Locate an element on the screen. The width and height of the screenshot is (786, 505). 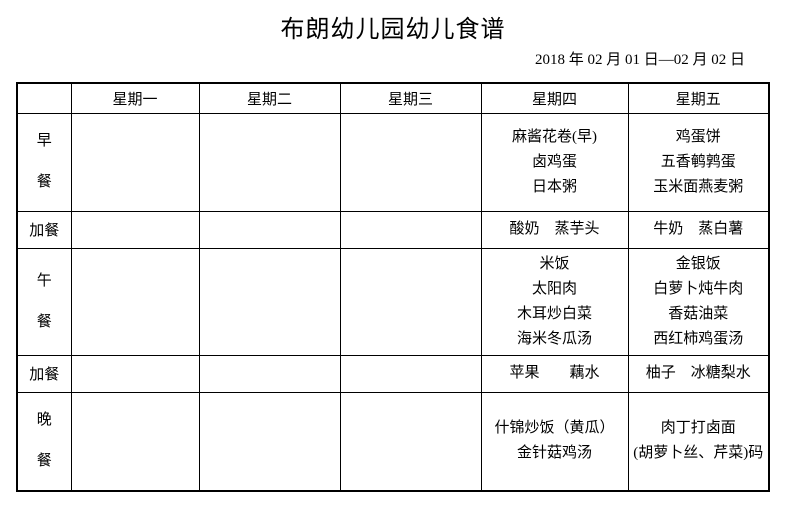
meal-cell-msnack-wednesday is located at coordinates (410, 229).